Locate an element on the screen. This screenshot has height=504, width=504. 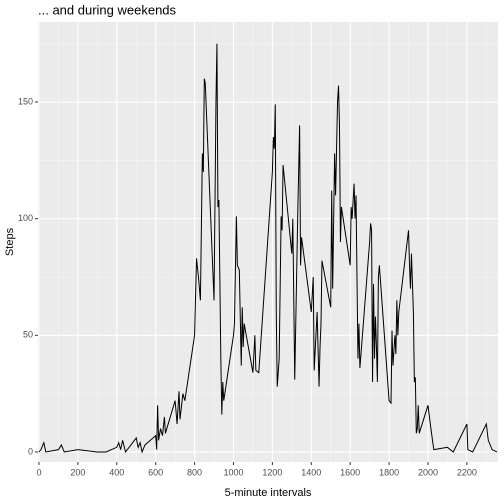
x-tick-label: 1200 is located at coordinates (272, 472).